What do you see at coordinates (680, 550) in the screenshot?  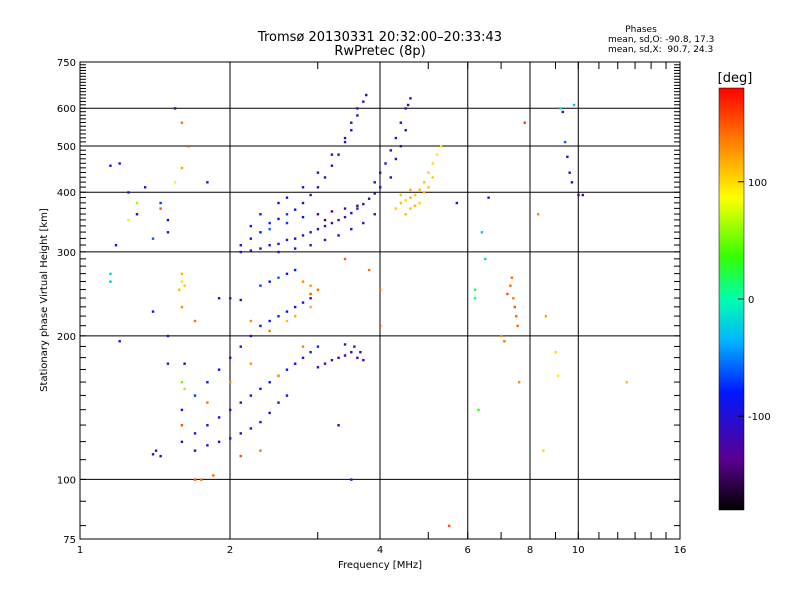 I see `x-tick-label: 16` at bounding box center [680, 550].